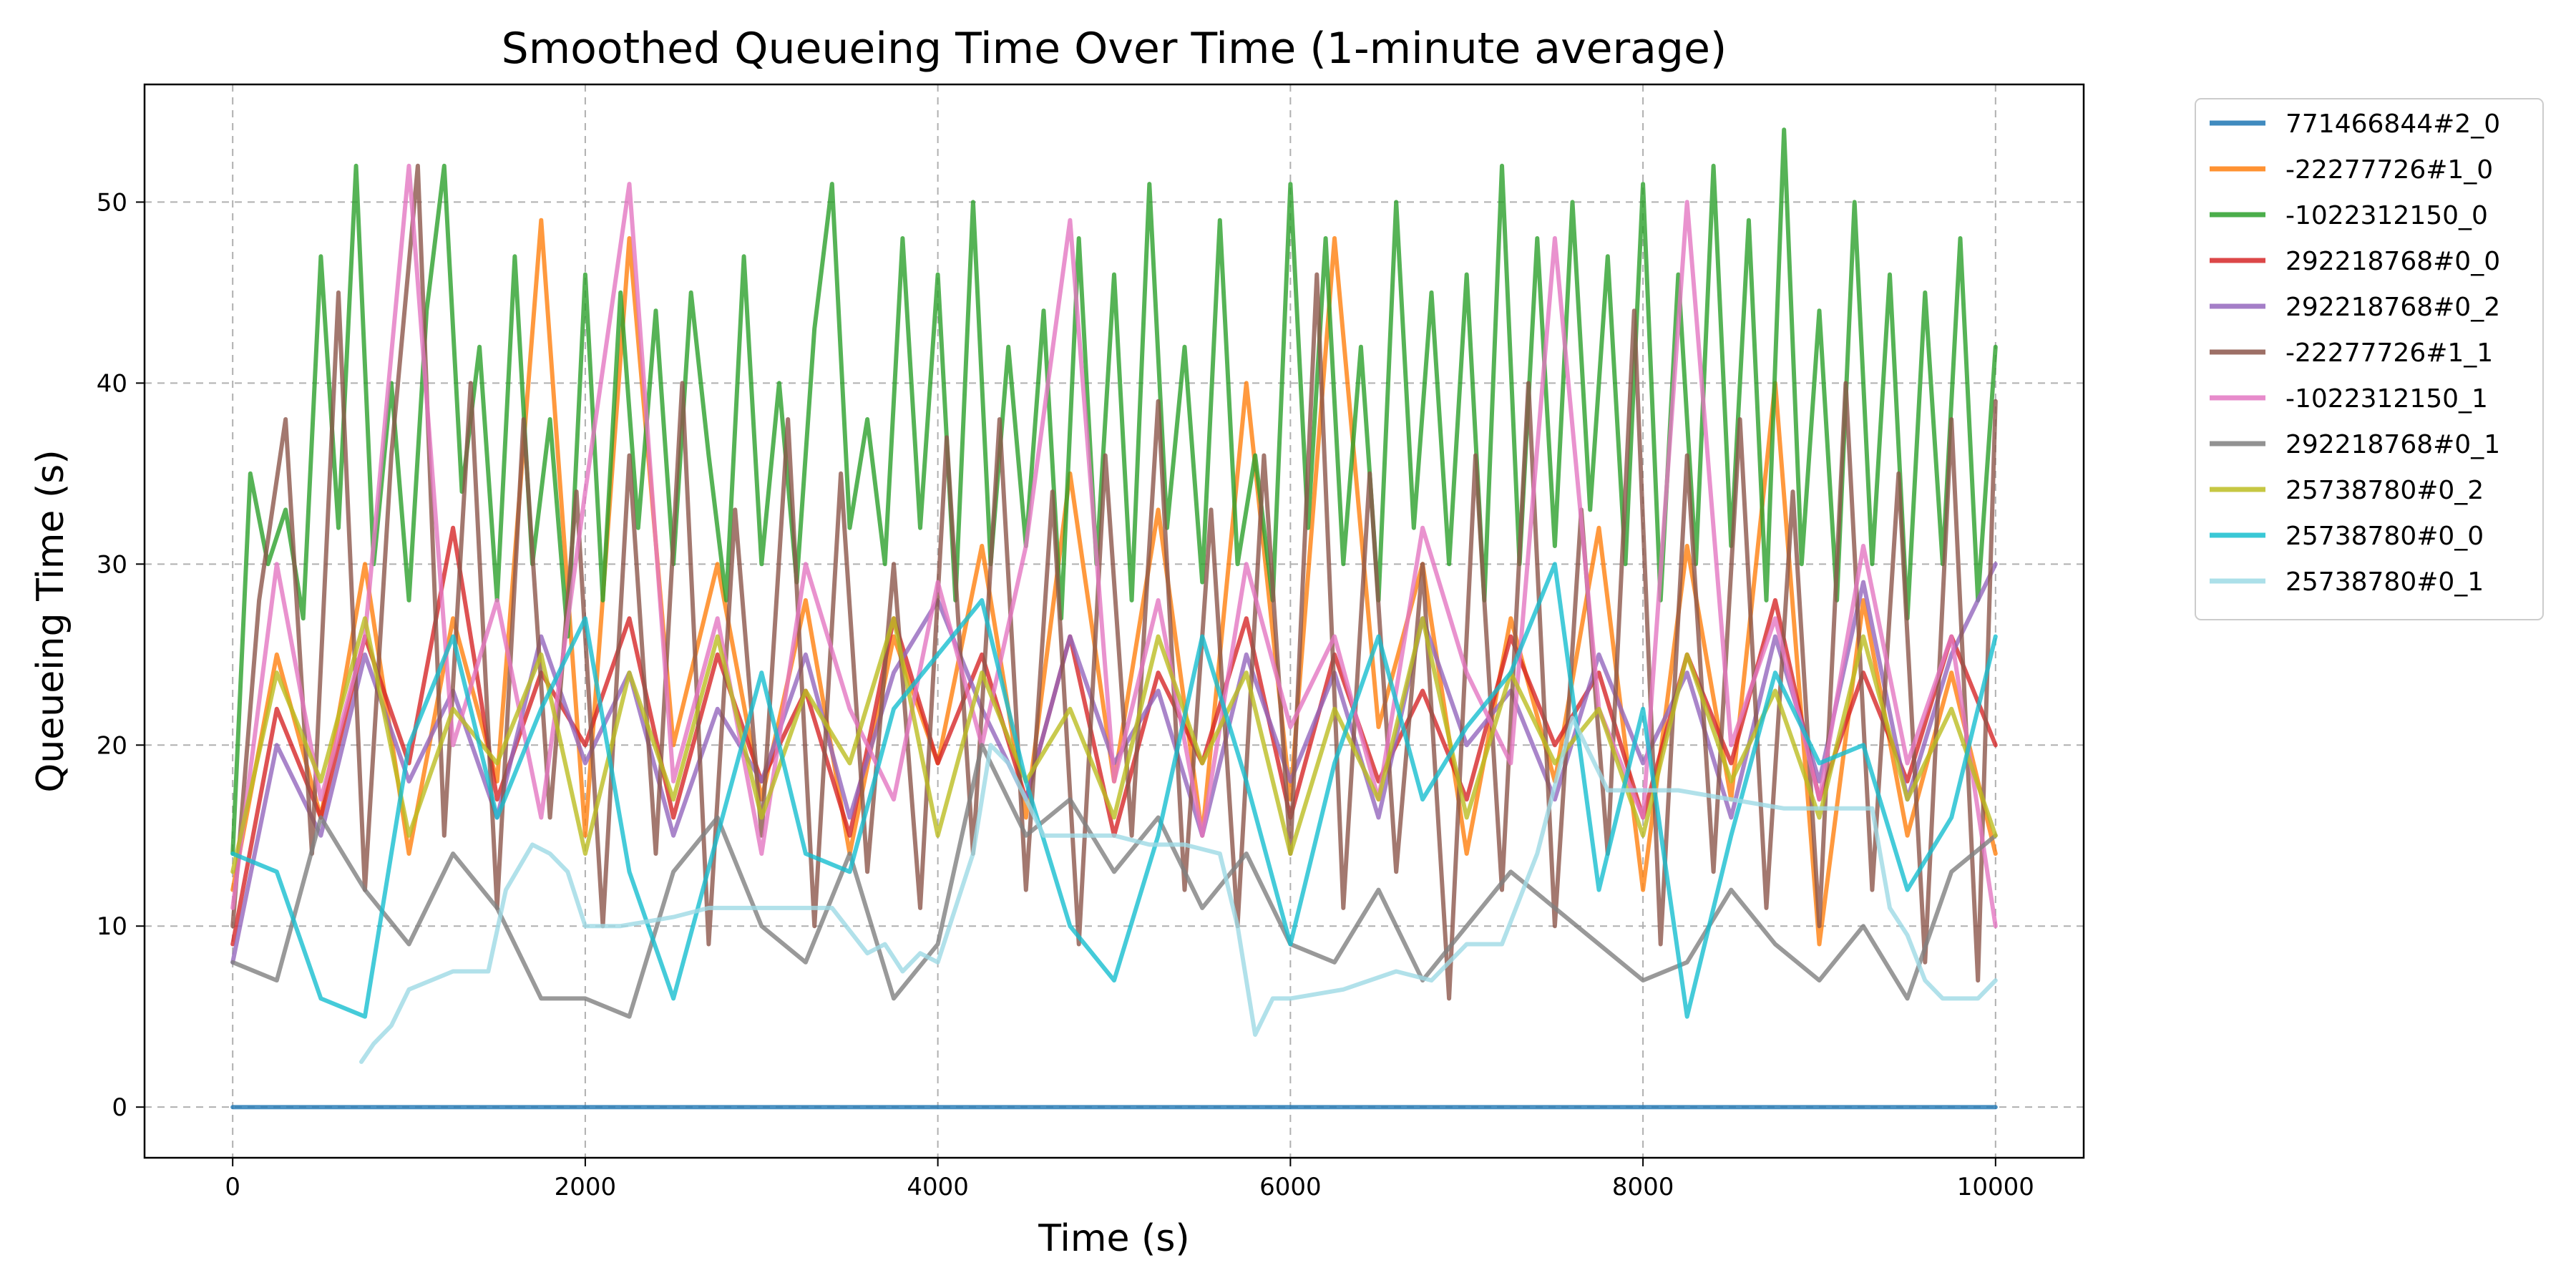  I want to click on y-tick-label: 30, so click(112, 564).